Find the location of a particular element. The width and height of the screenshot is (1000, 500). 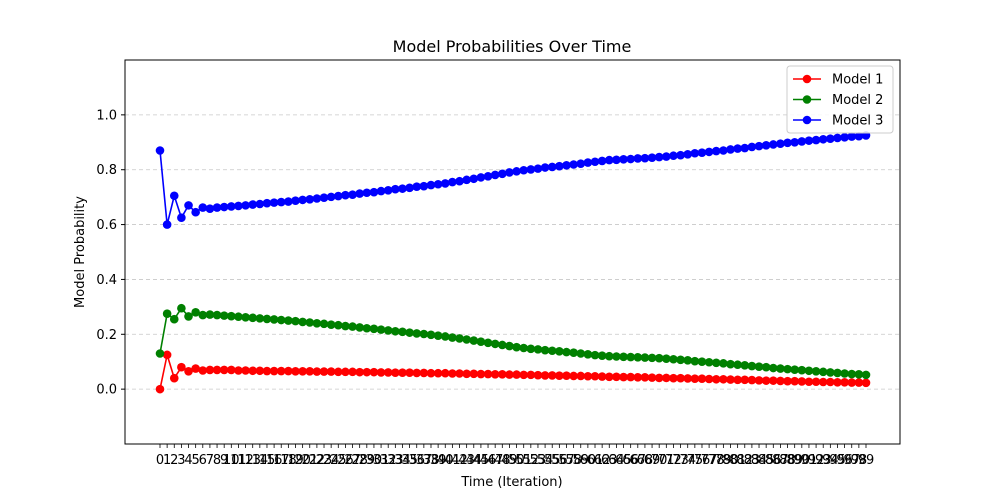

x-tick-label: 34 is located at coordinates (402, 460).